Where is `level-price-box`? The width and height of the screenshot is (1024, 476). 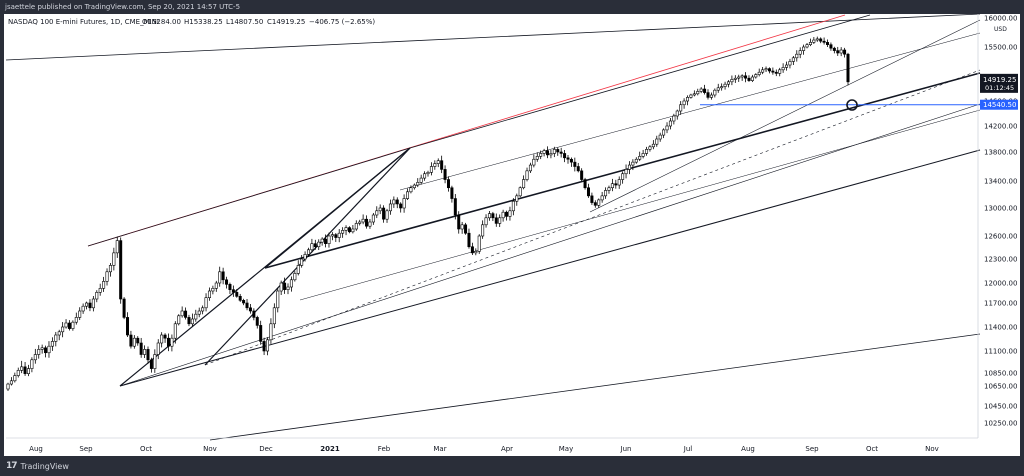
level-price-box is located at coordinates (999, 104).